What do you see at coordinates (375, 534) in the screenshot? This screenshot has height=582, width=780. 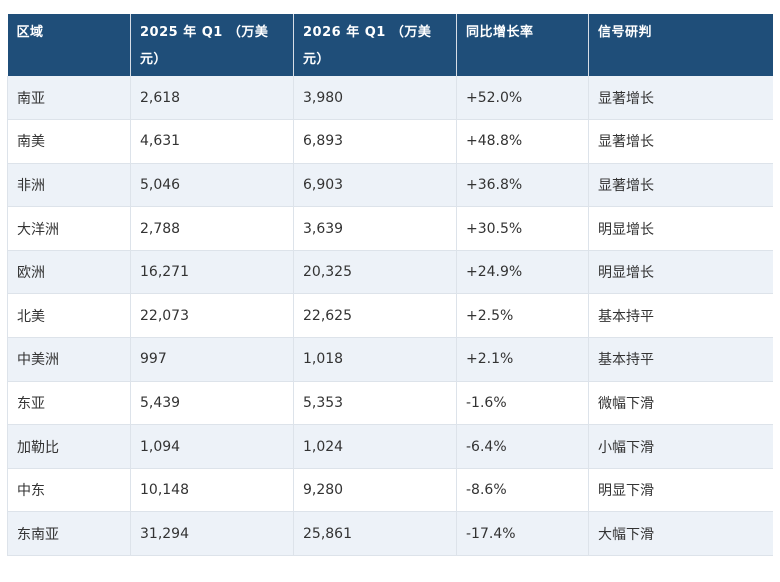 I see `cell-q1-2026: 25,861` at bounding box center [375, 534].